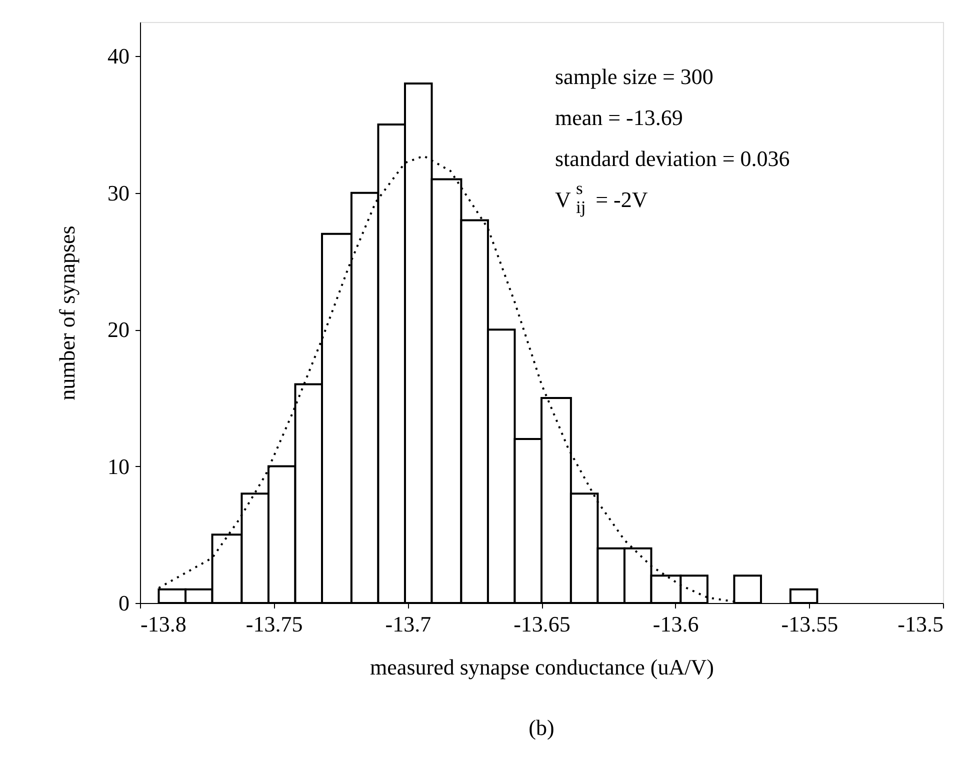 The width and height of the screenshot is (976, 765). Describe the element at coordinates (921, 624) in the screenshot. I see `x-tick-label: -13.5` at that location.